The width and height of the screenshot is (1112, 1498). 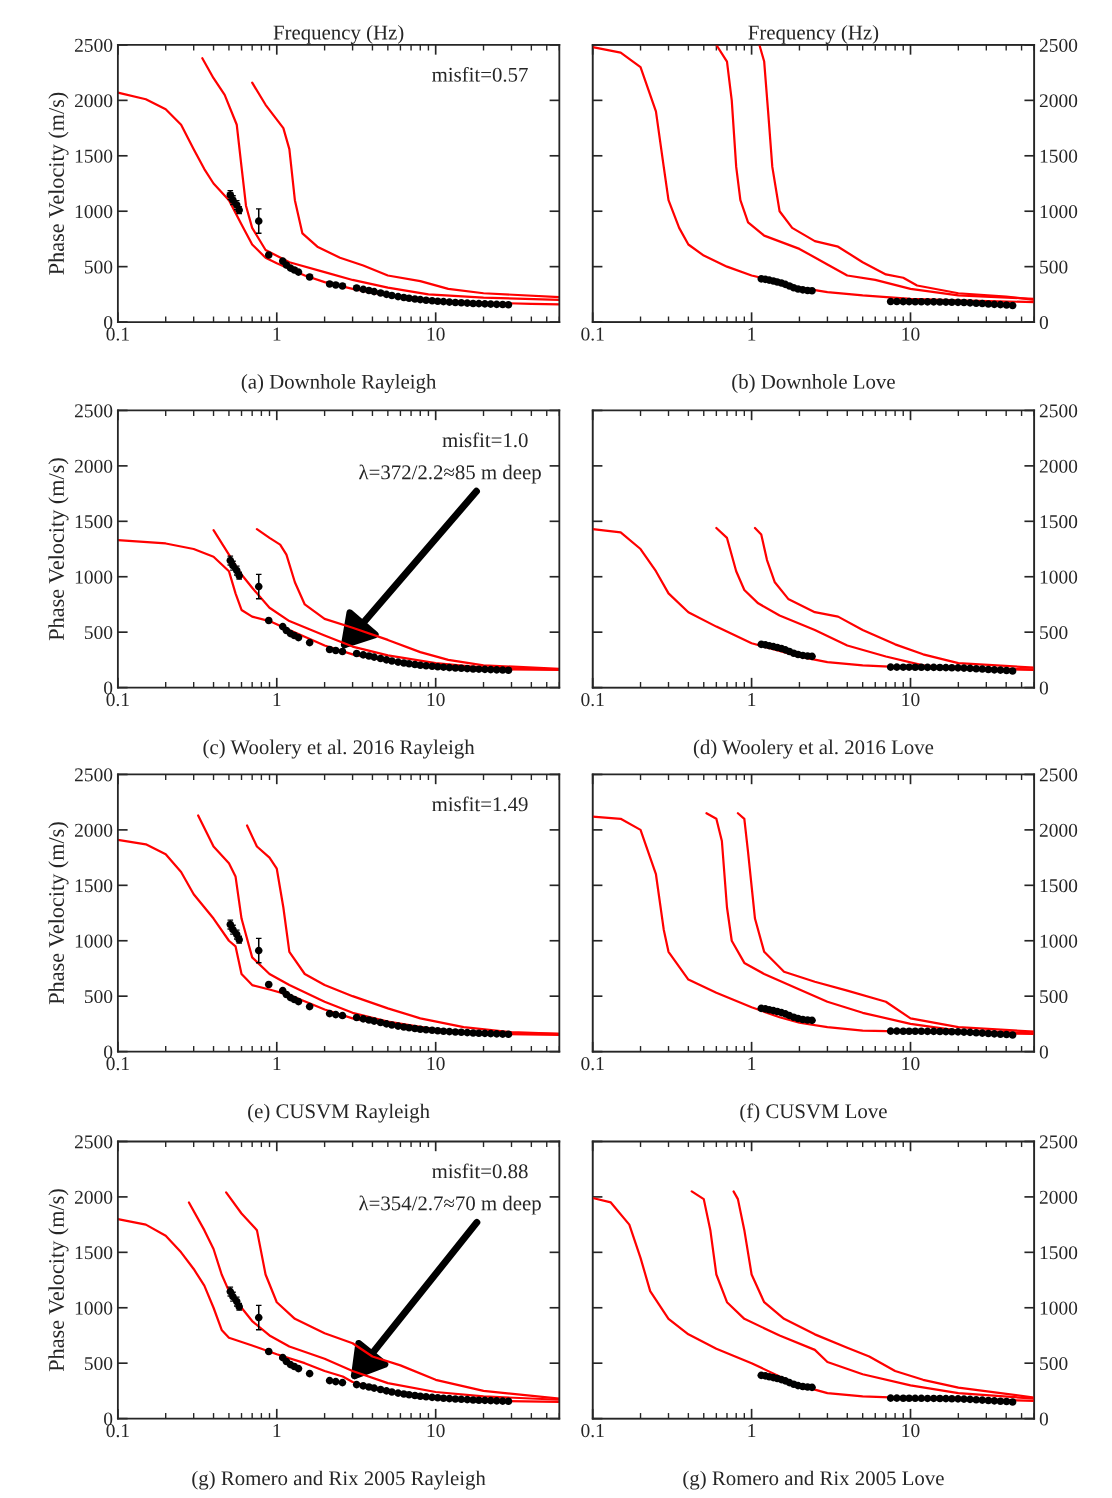 What do you see at coordinates (339, 1113) in the screenshot?
I see `text: (e) CUSVM Rayleigh` at bounding box center [339, 1113].